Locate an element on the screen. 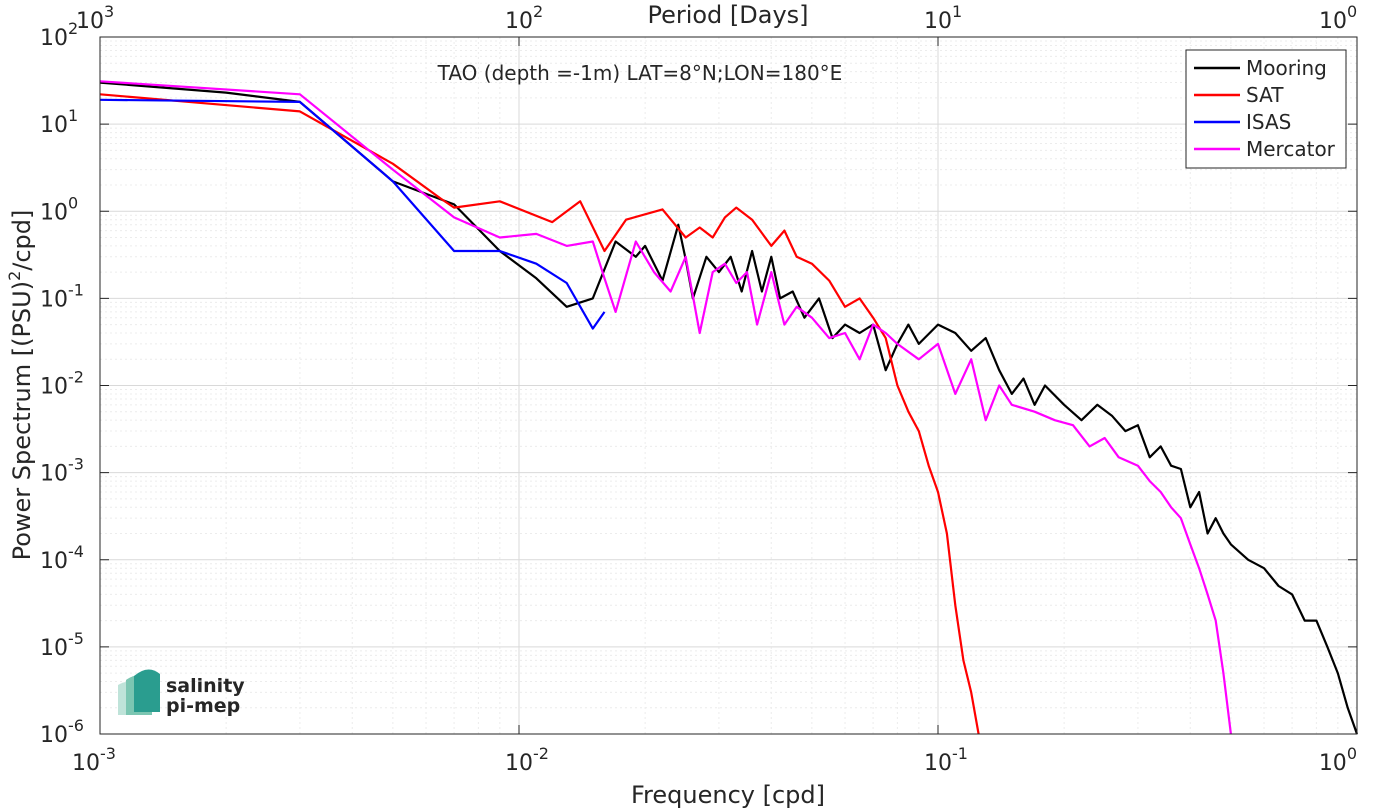 This screenshot has width=1383, height=809. y-axis-label: Power Spectrum [(PSU)2/cpd] is located at coordinates (20, 385).